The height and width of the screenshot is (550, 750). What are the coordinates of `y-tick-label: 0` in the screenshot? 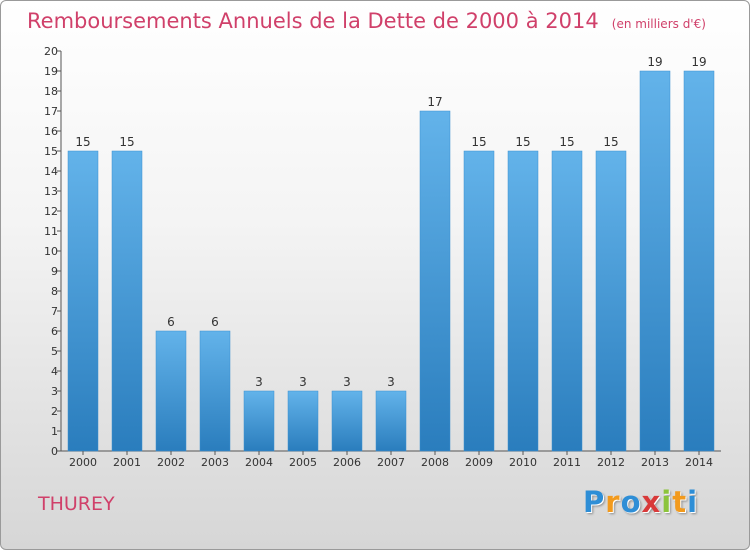 It's located at (54, 451).